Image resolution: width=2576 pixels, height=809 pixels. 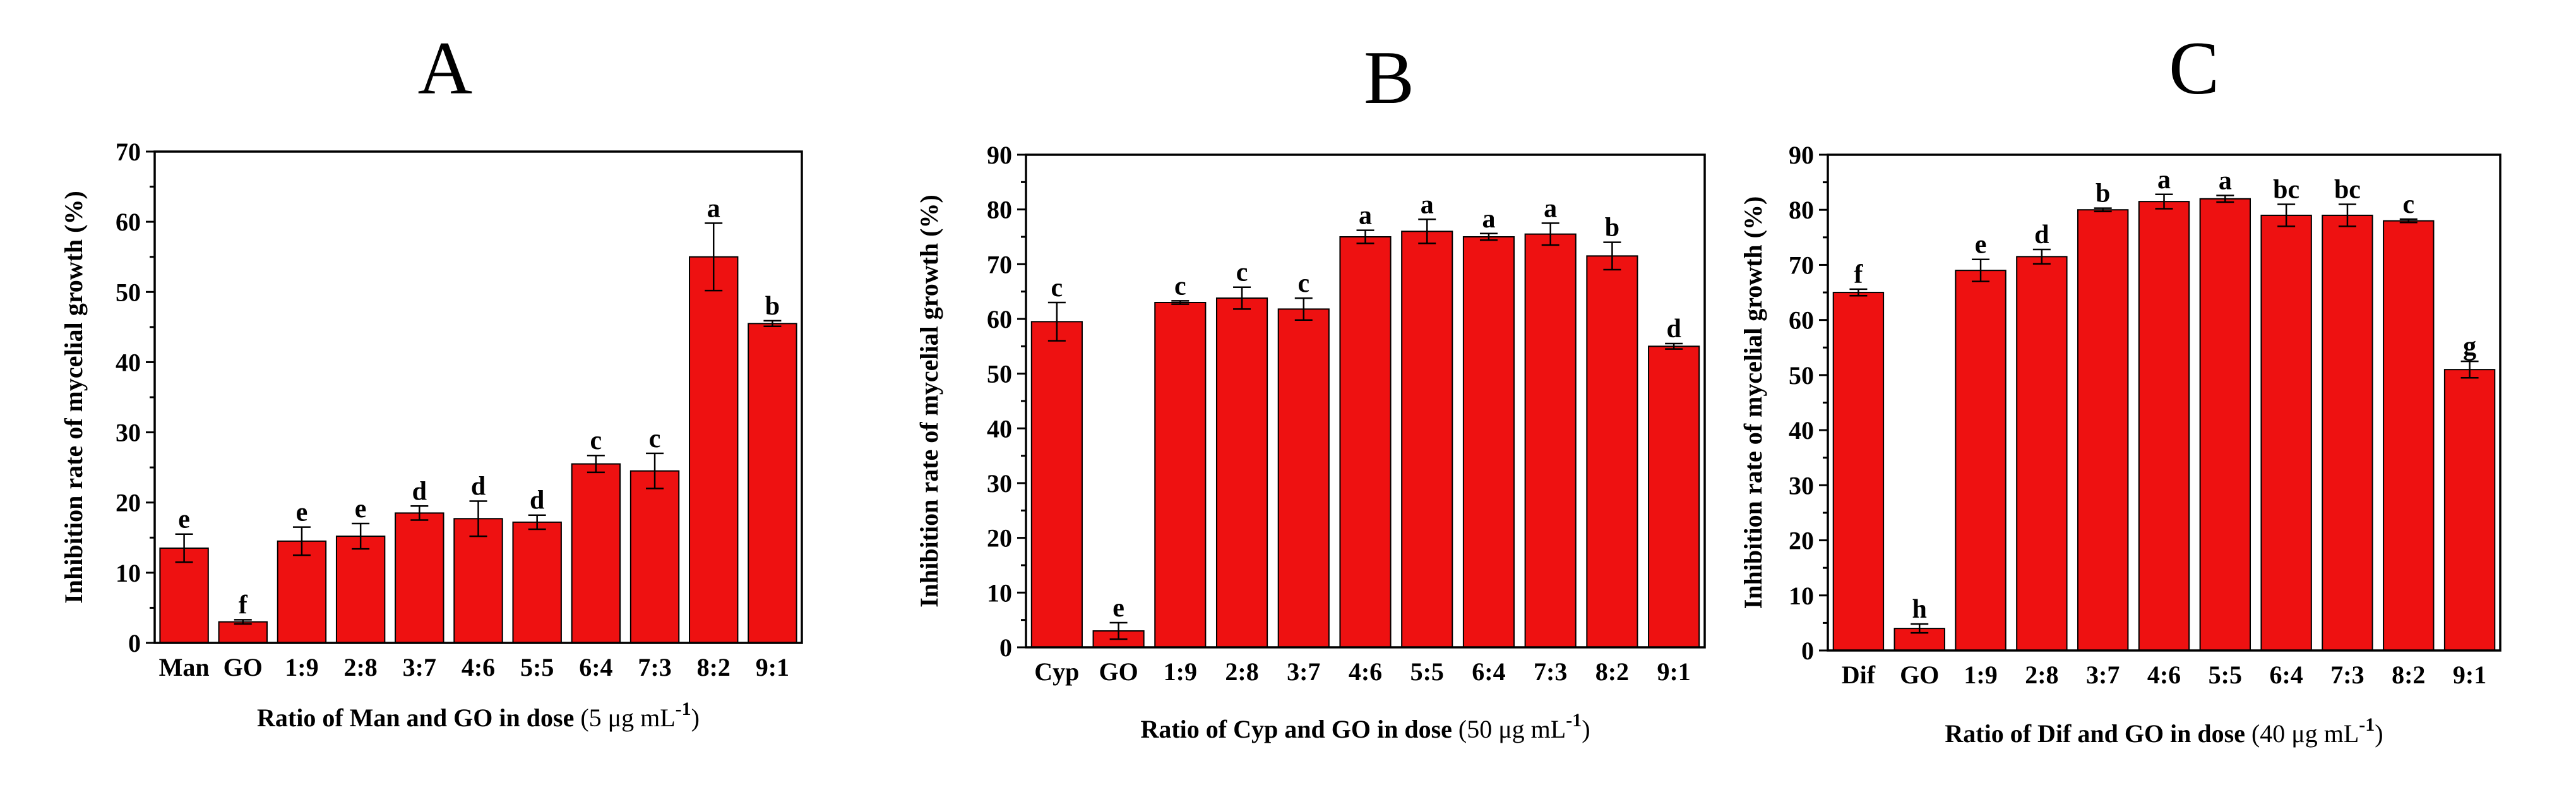 What do you see at coordinates (772, 306) in the screenshot?
I see `significance-label: b` at bounding box center [772, 306].